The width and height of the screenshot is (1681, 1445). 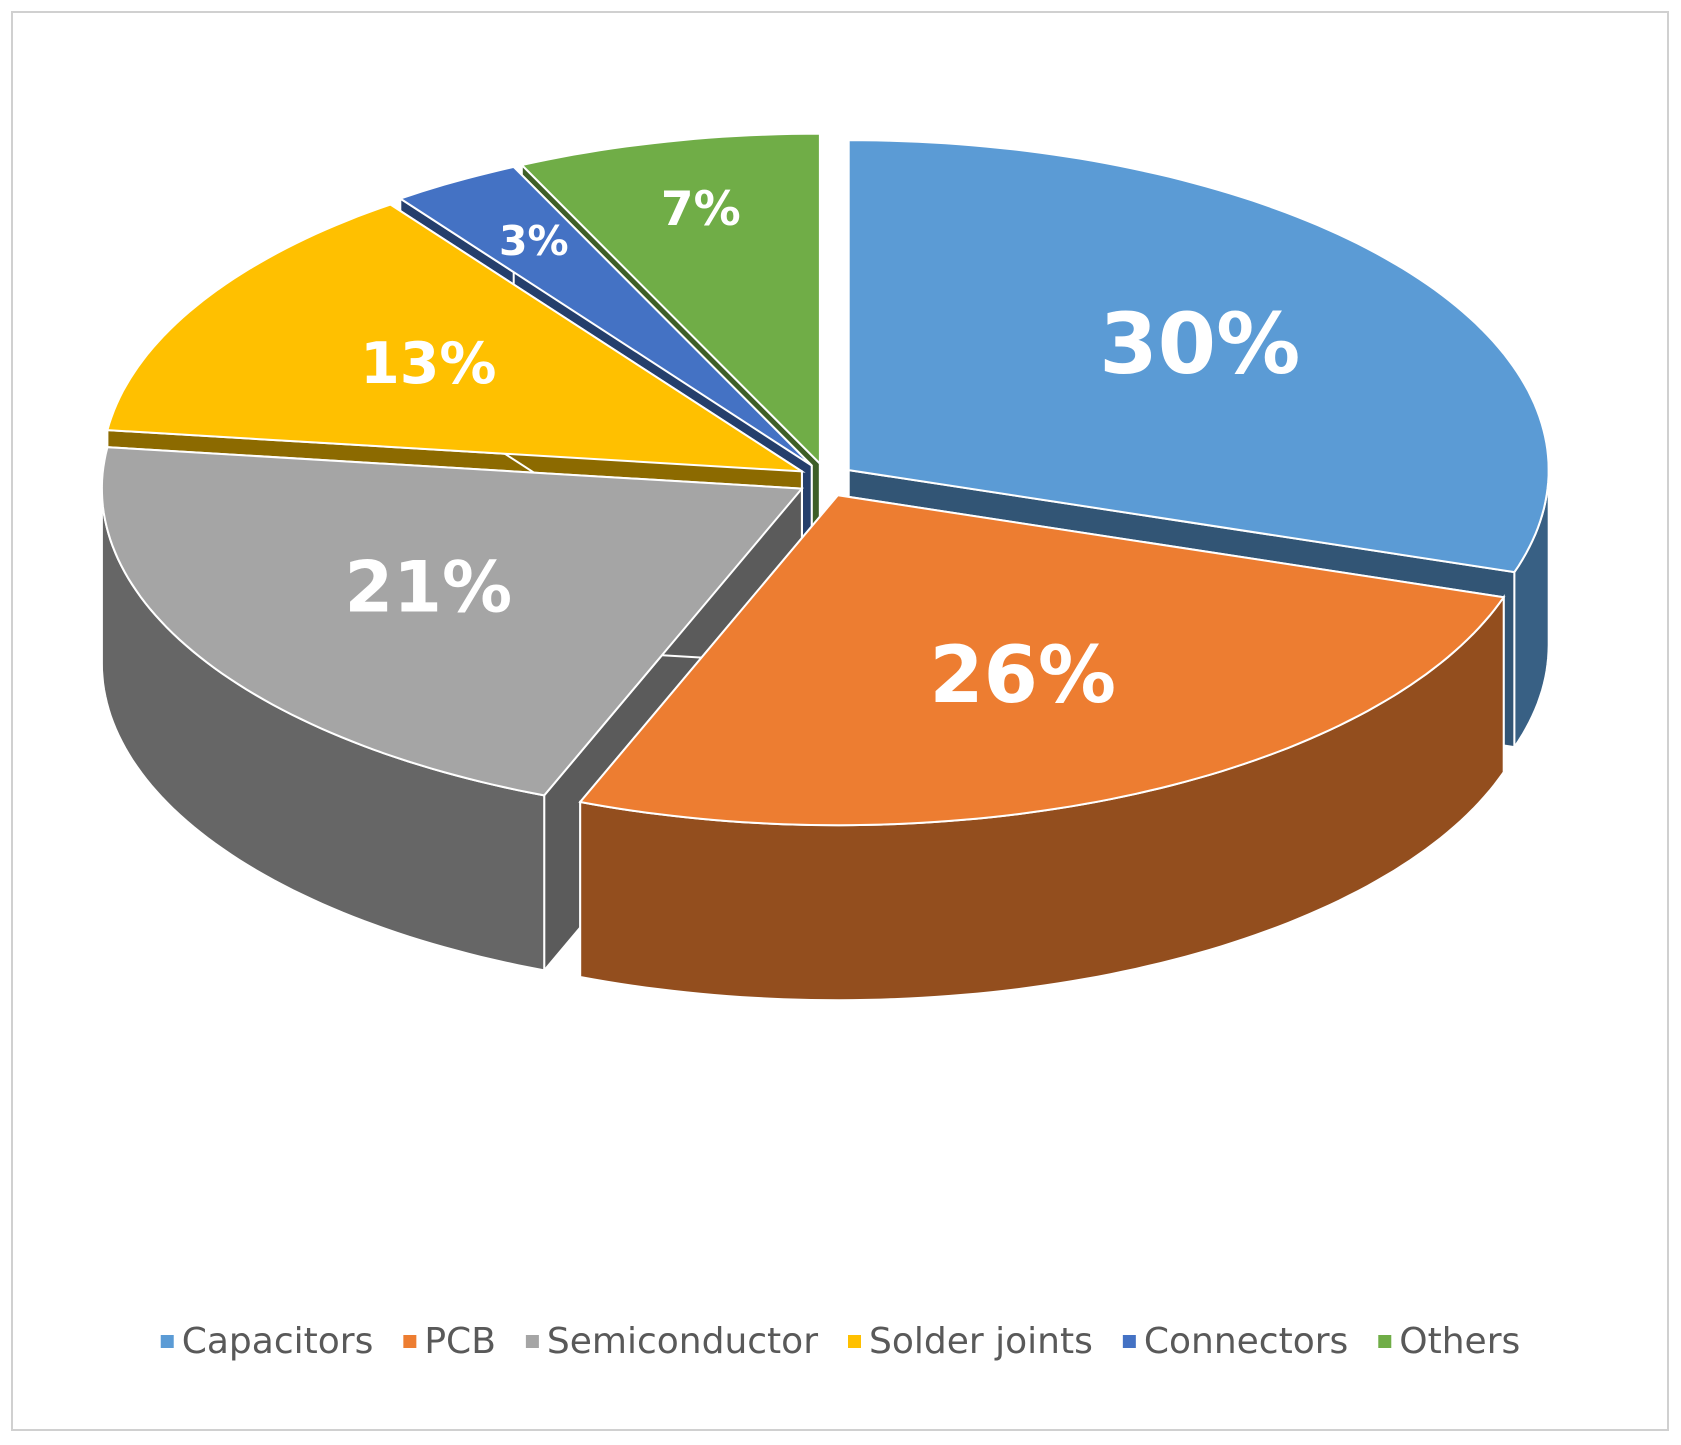 What do you see at coordinates (981, 1341) in the screenshot?
I see `legend-label: Solder joints` at bounding box center [981, 1341].